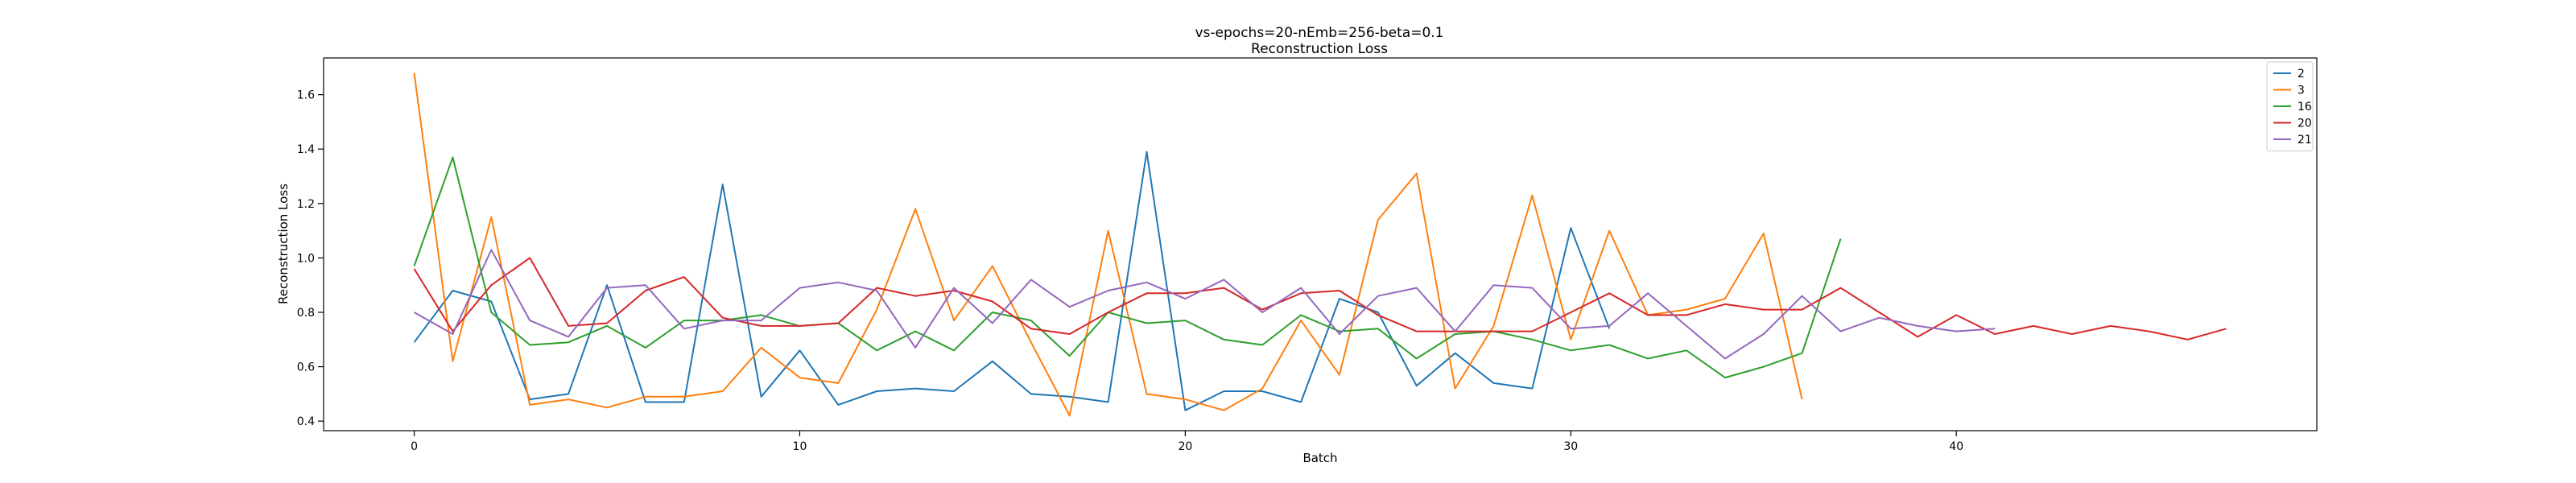 The width and height of the screenshot is (2576, 483). What do you see at coordinates (414, 446) in the screenshot?
I see `x-tick-label: 0` at bounding box center [414, 446].